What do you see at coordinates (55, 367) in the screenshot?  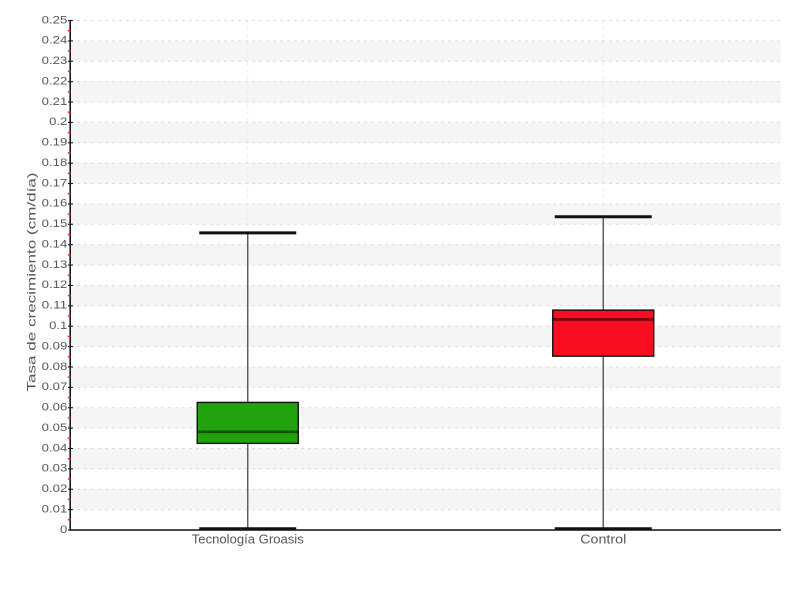 I see `svg-text: 0.08` at bounding box center [55, 367].